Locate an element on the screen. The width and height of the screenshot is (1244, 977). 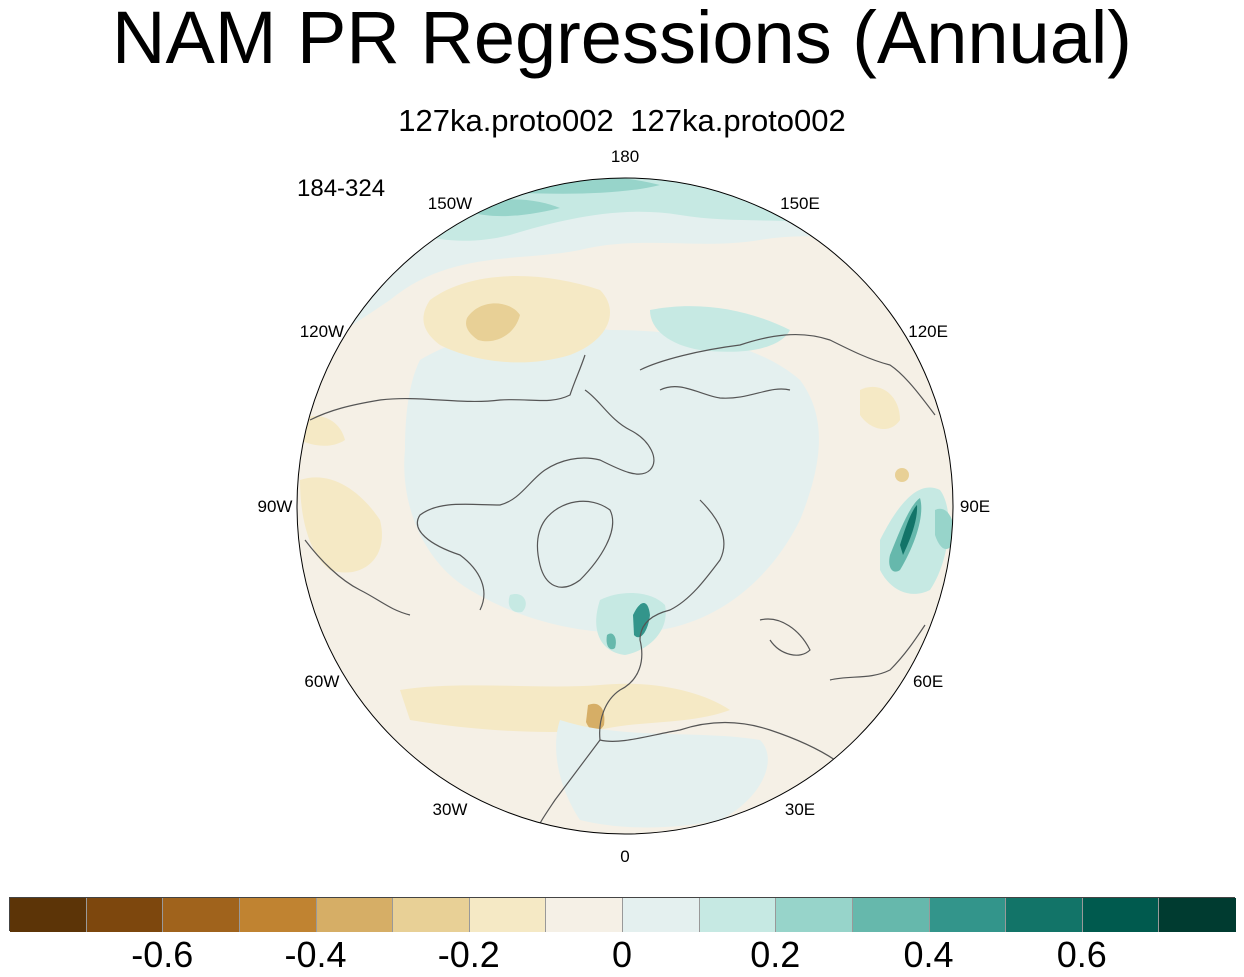
colorbar-tick-label: -0.4 is located at coordinates (315, 954).